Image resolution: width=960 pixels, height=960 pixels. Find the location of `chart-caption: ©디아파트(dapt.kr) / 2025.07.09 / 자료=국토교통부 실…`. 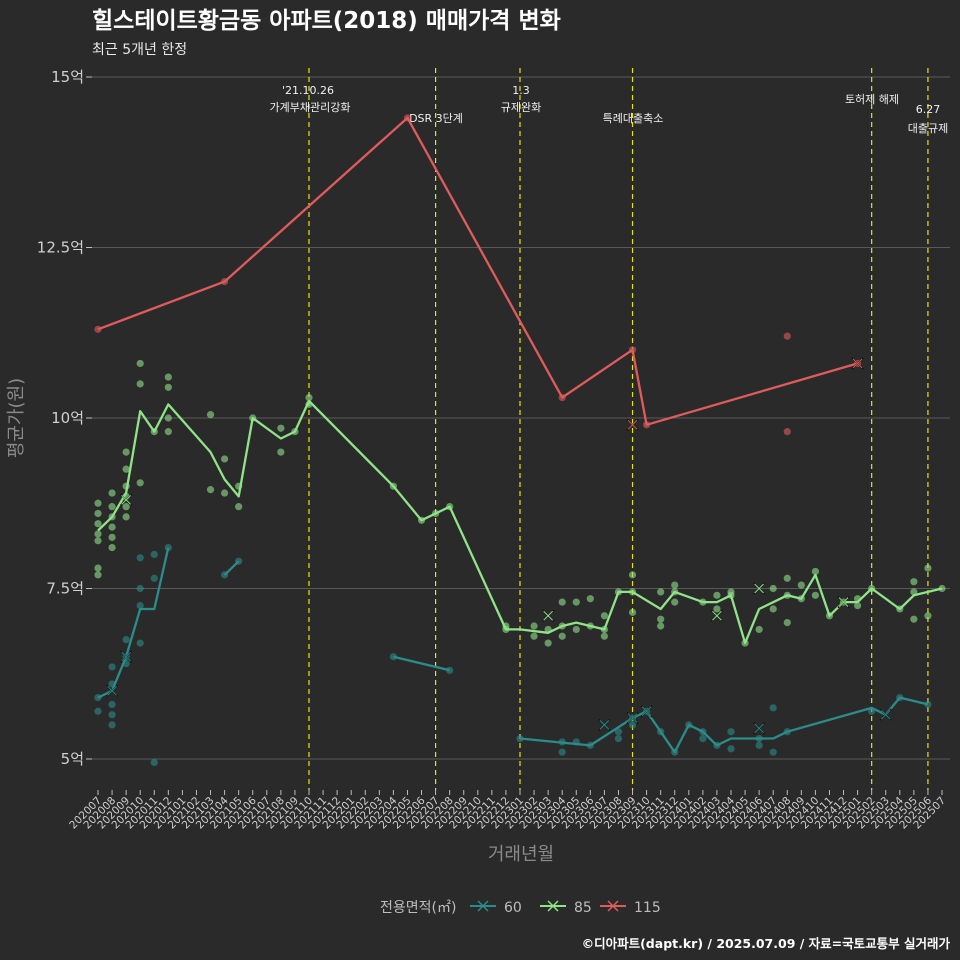

chart-caption: ©디아파트(dapt.kr) / 2025.07.09 / 자료=국토교통부 실… is located at coordinates (766, 943).